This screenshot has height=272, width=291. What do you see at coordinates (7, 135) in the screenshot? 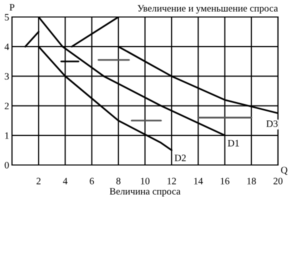
I see `y-tick-label: 1` at bounding box center [7, 135].